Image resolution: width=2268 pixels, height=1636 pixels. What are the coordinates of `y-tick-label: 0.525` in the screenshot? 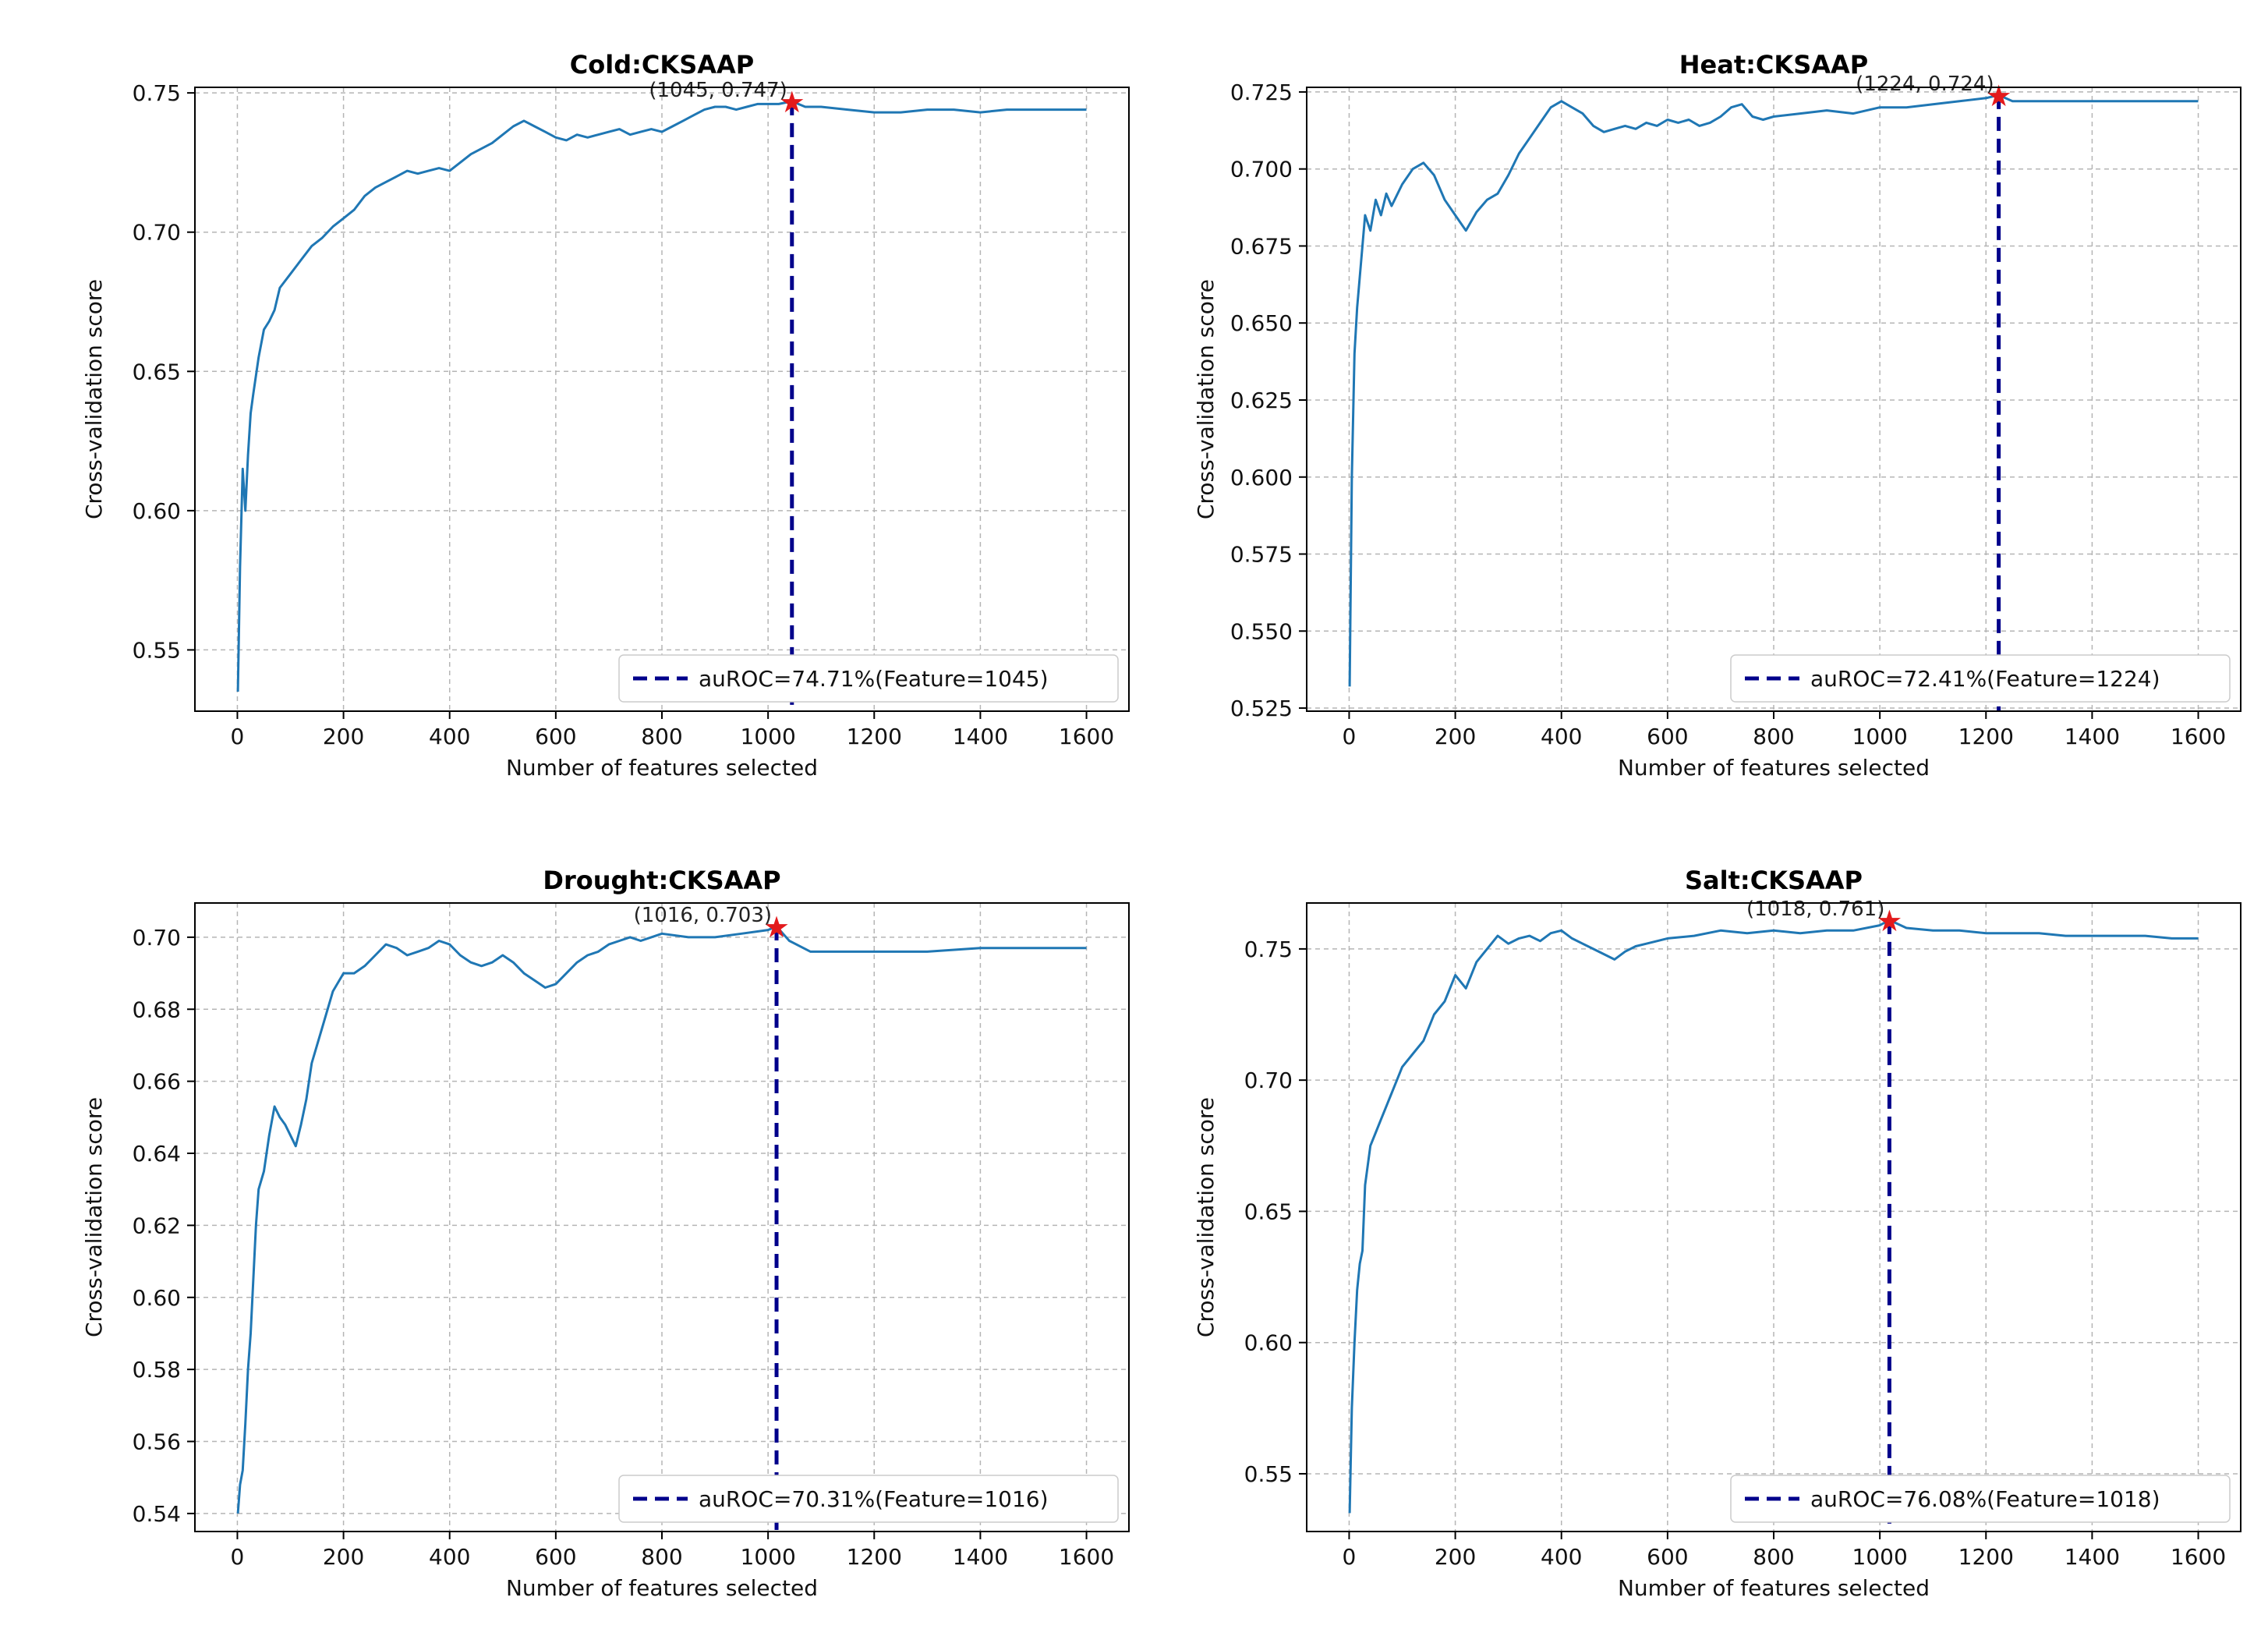 It's located at (1261, 709).